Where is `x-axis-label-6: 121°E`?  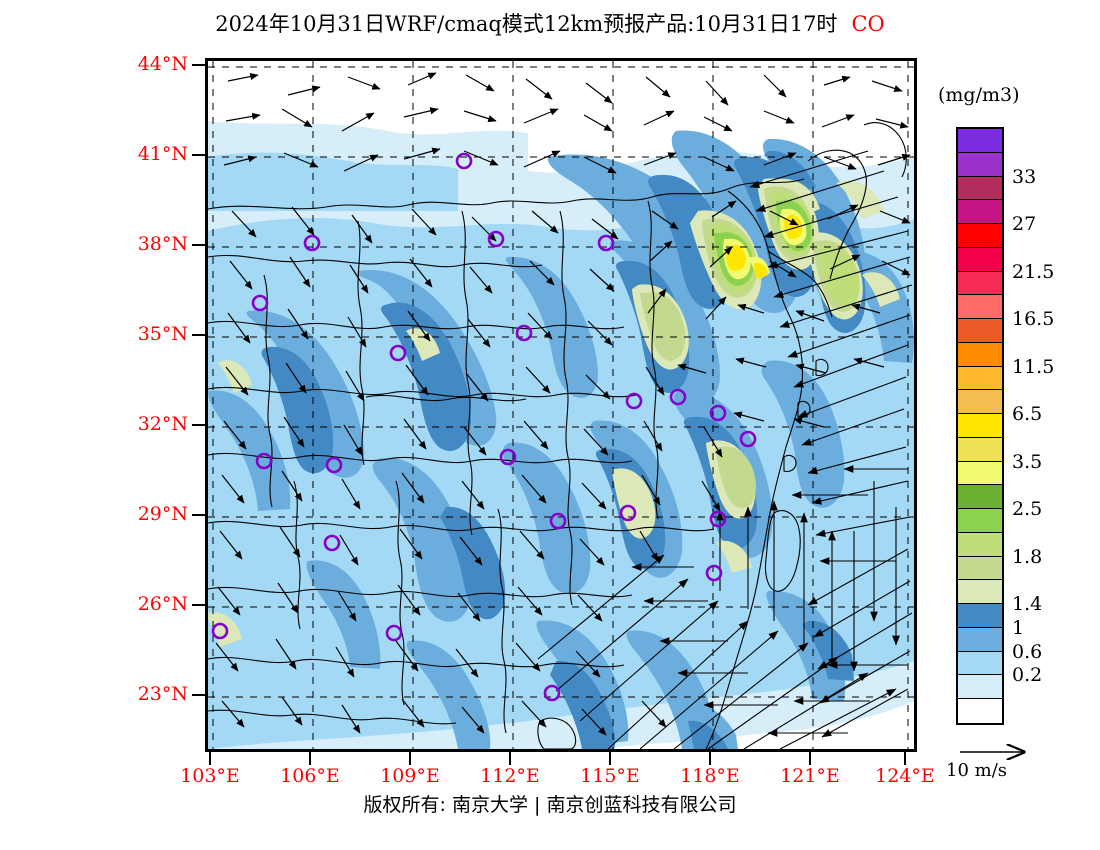
x-axis-label-6: 121°E is located at coordinates (810, 776).